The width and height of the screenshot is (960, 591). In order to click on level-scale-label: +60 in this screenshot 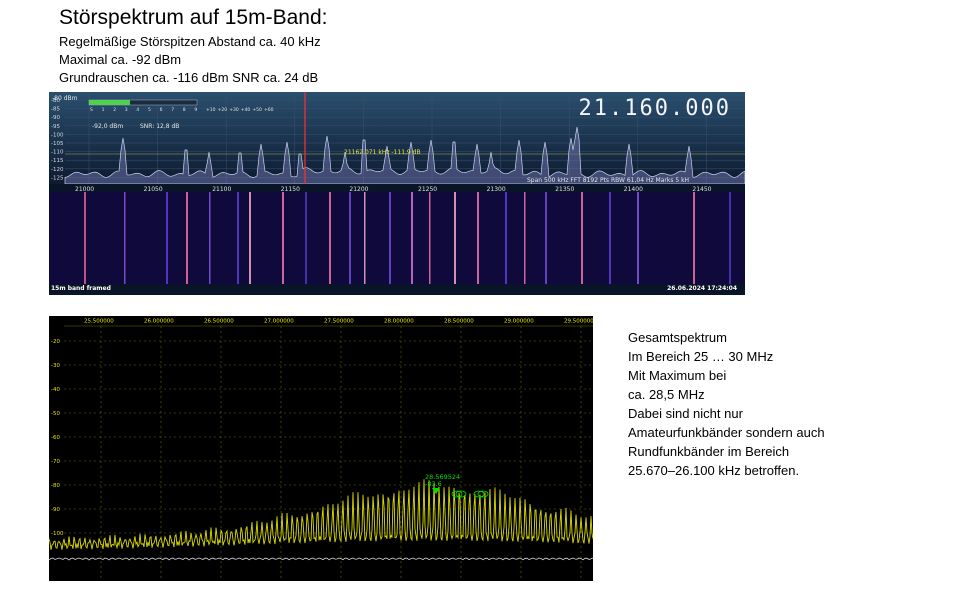, I will do `click(269, 110)`.